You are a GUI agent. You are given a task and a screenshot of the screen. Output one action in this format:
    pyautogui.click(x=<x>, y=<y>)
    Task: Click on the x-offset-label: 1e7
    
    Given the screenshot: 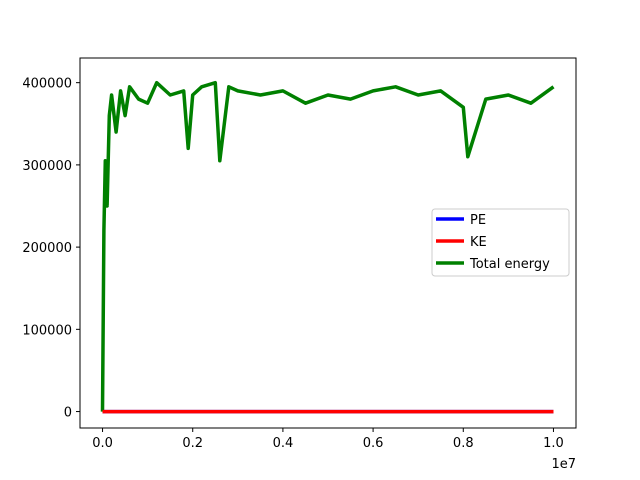 What is the action you would take?
    pyautogui.click(x=563, y=464)
    